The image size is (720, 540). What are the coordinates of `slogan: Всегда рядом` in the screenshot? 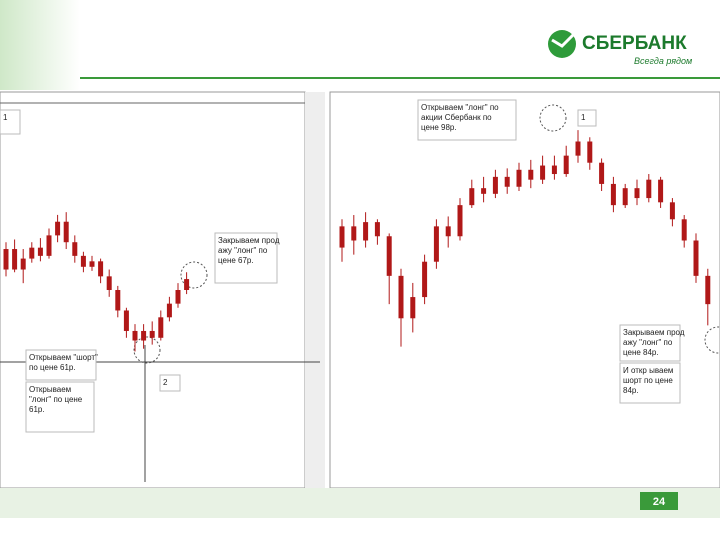 It's located at (663, 61).